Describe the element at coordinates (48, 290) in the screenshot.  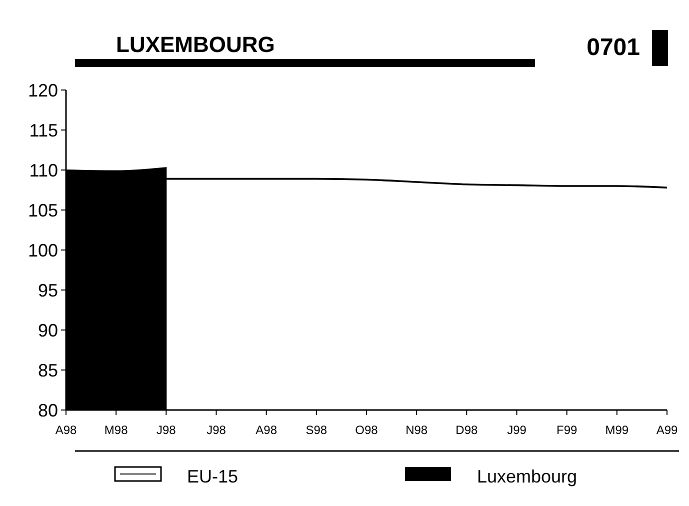
I see `y-tick-label: 95` at that location.